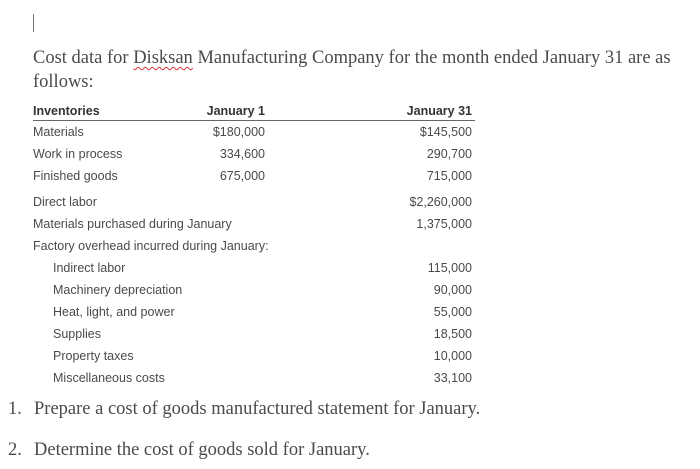 The image size is (700, 469). I want to click on row-value: 90,000, so click(452, 290).